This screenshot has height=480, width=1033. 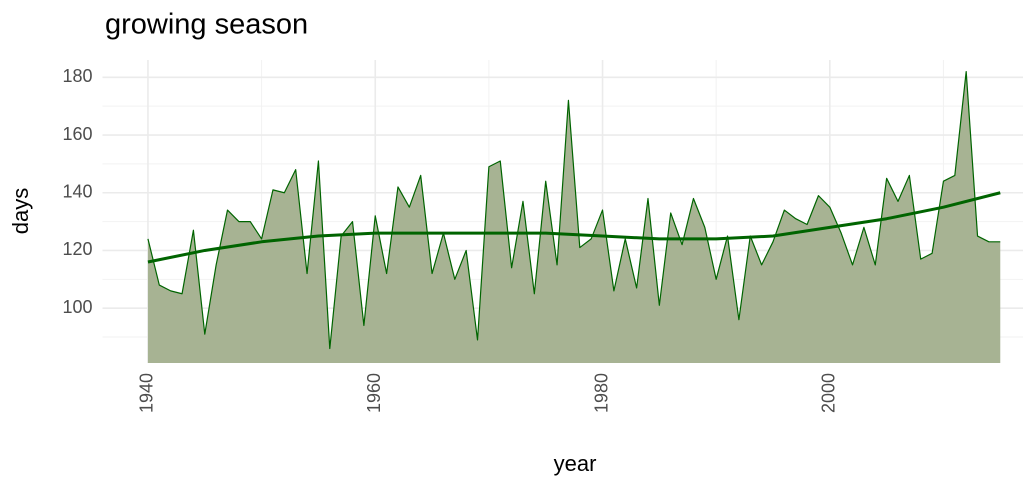 I want to click on x-tick-label: 1960, so click(x=374, y=393).